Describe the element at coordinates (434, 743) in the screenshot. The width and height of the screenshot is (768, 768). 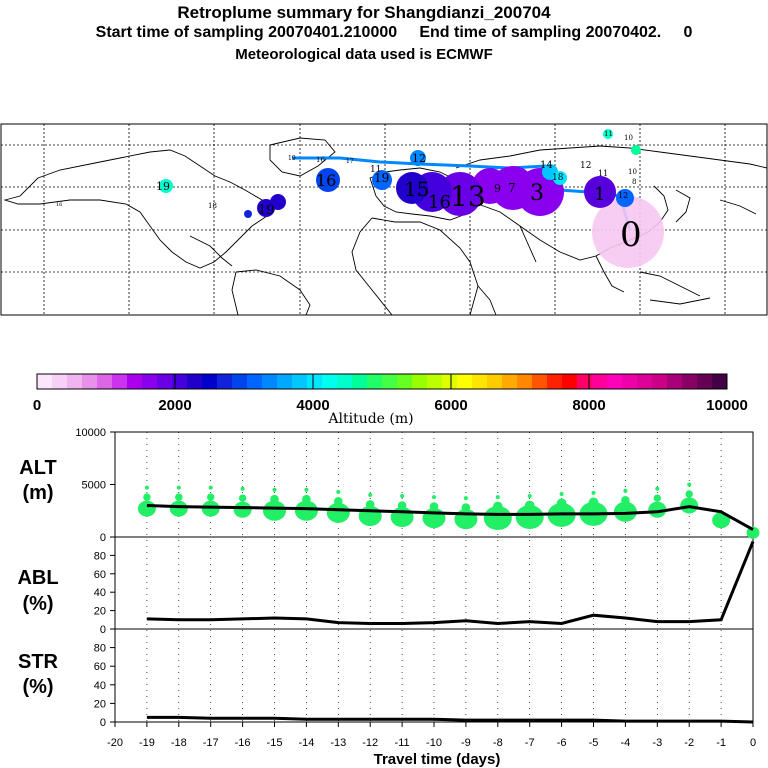
I see `x-tick-label: -10` at that location.